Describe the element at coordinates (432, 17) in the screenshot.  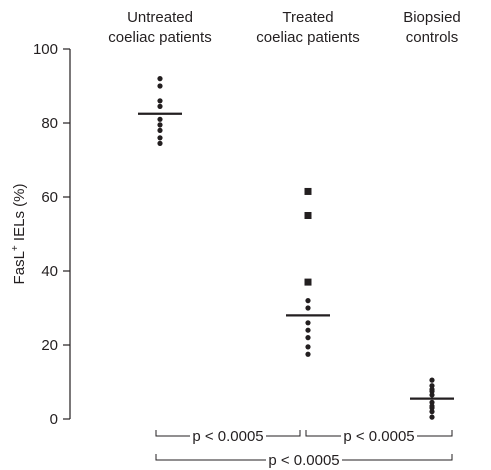
I see `group-label: Biopsied` at that location.